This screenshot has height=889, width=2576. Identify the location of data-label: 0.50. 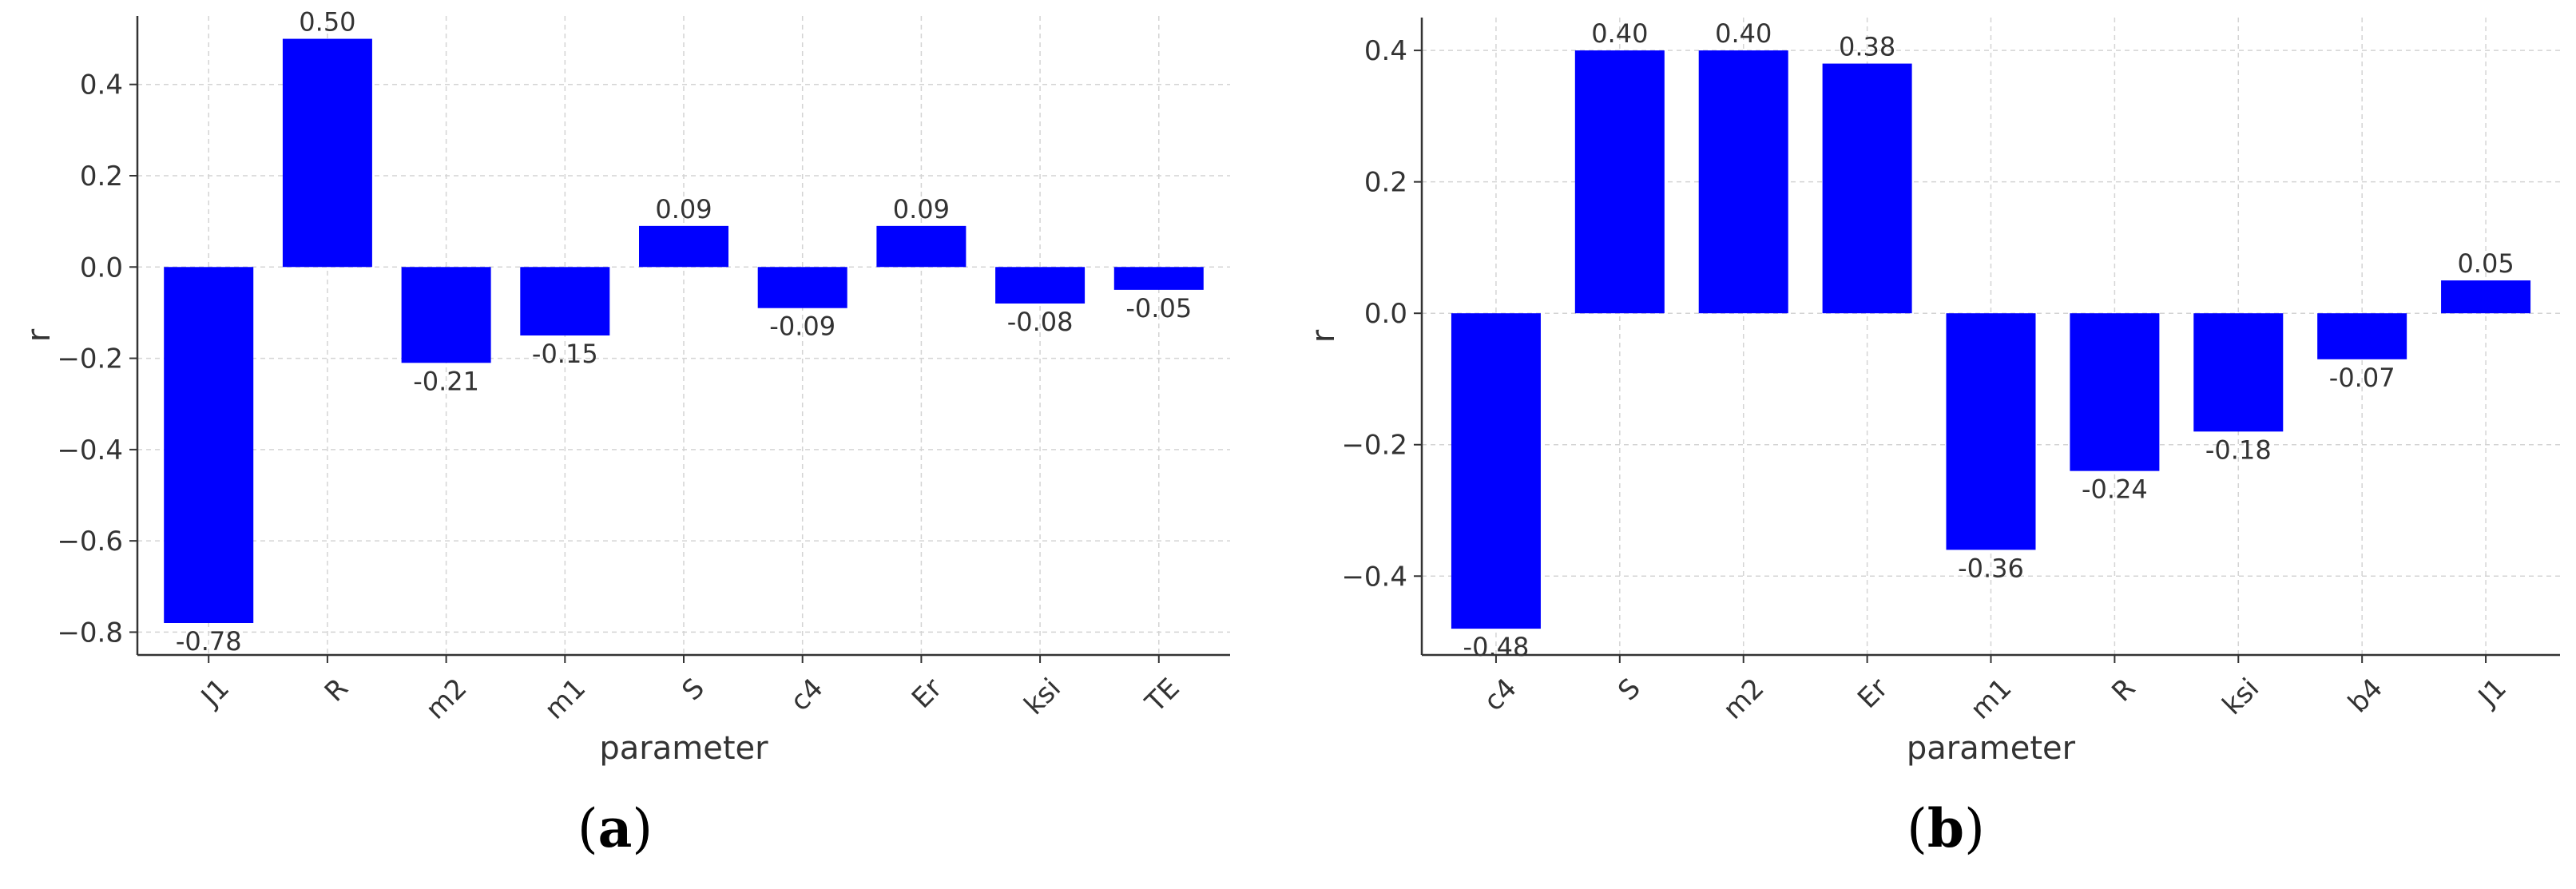
(327, 22).